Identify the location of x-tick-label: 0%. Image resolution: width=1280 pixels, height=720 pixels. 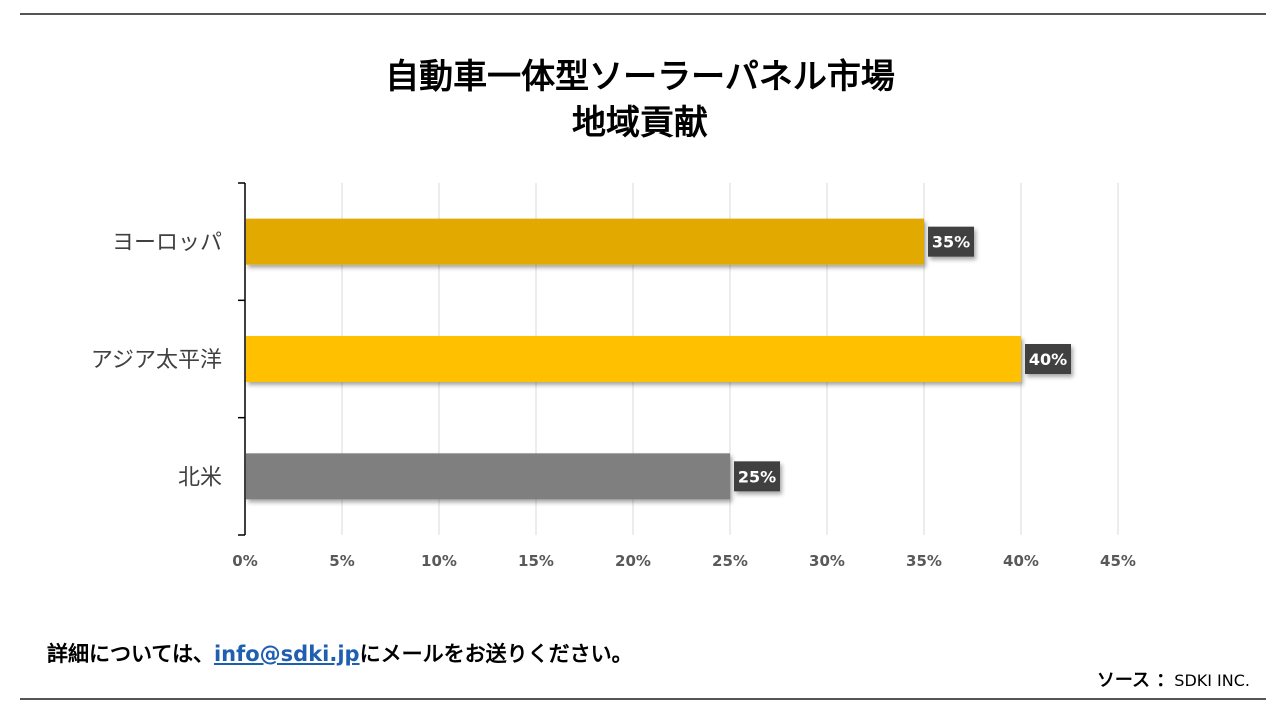
(244, 561).